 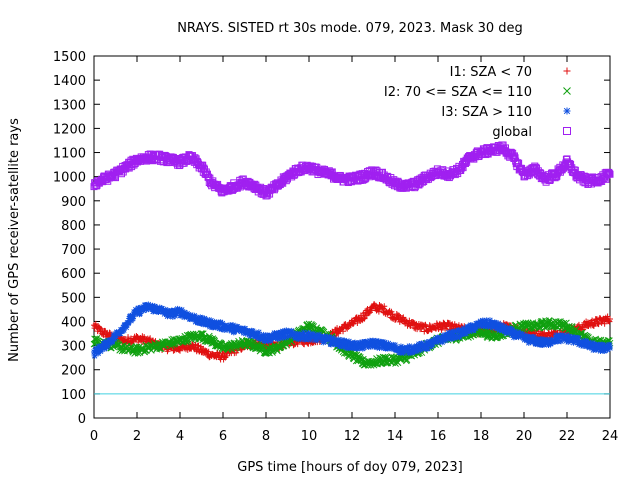 What do you see at coordinates (567, 71) in the screenshot?
I see `legend-marker` at bounding box center [567, 71].